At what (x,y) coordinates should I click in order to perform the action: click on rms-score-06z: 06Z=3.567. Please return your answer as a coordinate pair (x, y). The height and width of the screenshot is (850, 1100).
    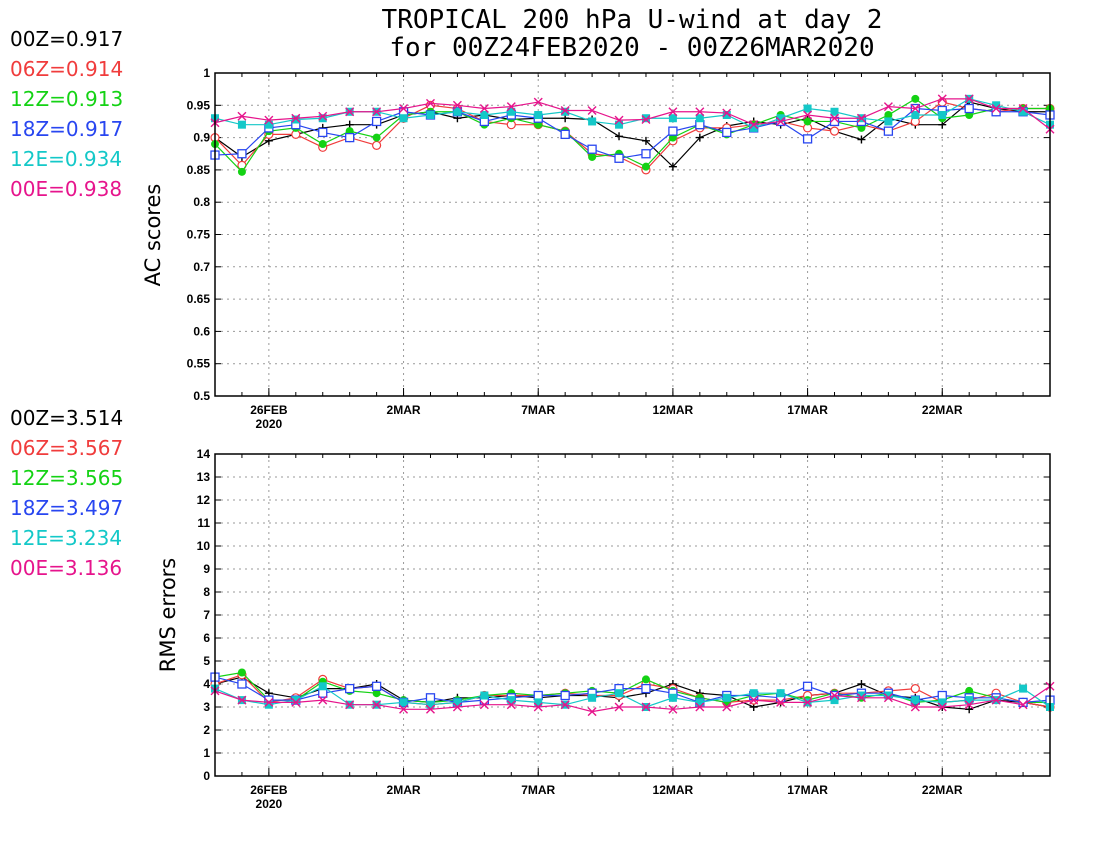
    Looking at the image, I should click on (66, 448).